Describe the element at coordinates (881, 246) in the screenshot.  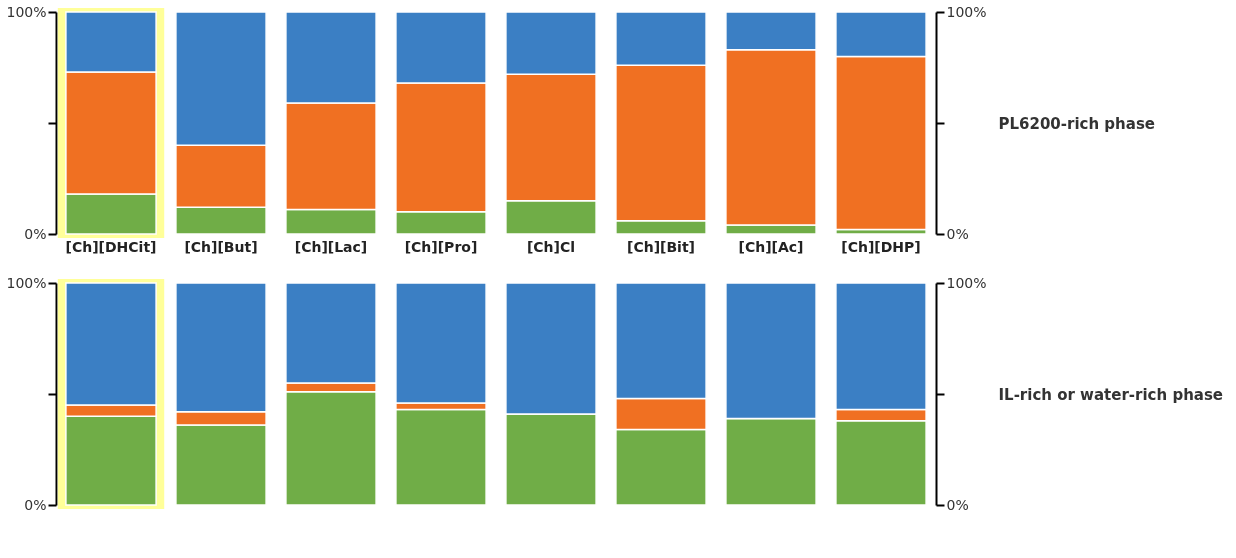
I see `x-tick-label: [Ch][DHP]` at that location.